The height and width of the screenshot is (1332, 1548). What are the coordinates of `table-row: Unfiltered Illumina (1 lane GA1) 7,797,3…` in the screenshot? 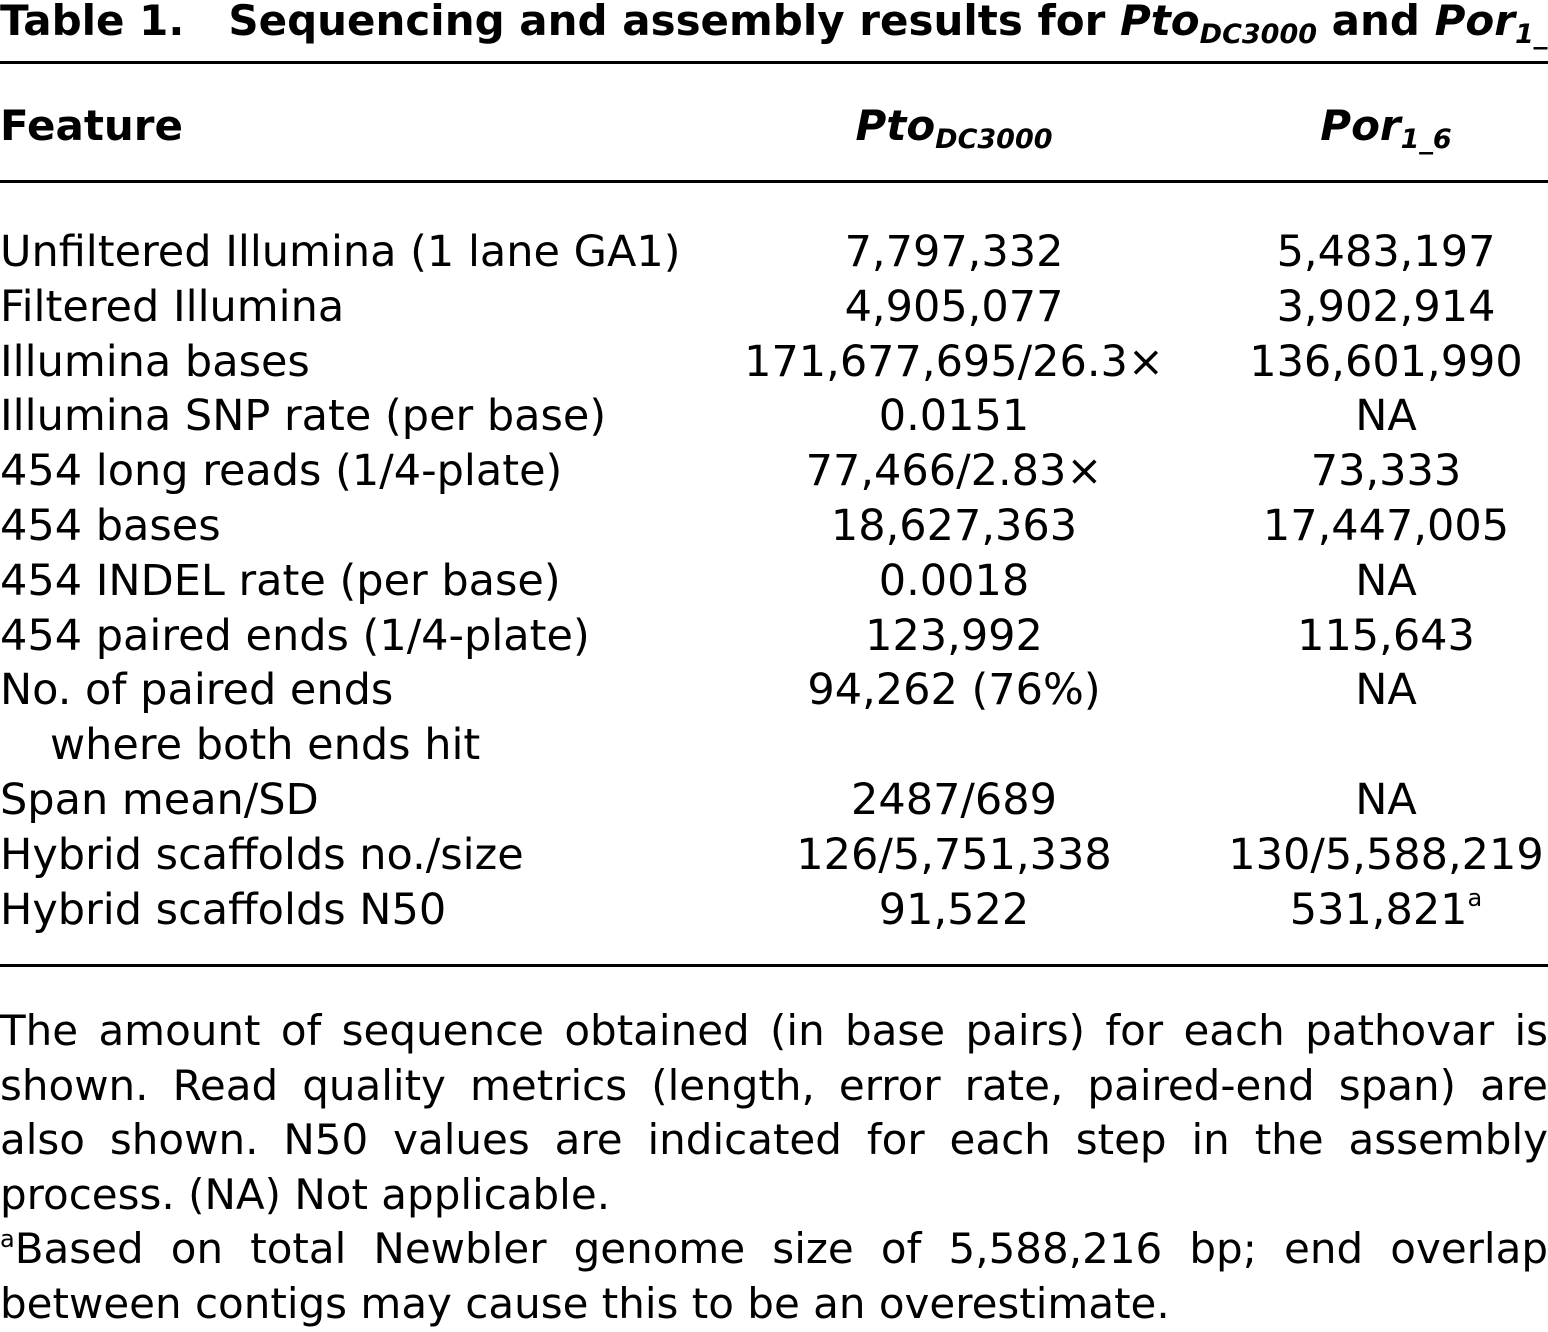 It's located at (774, 252).